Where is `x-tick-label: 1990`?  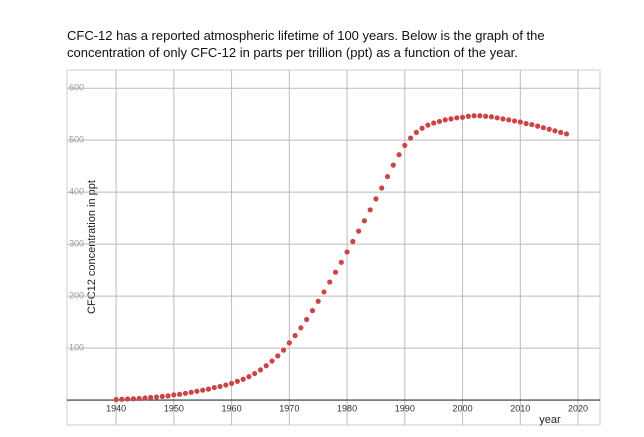 x-tick-label: 1990 is located at coordinates (405, 408).